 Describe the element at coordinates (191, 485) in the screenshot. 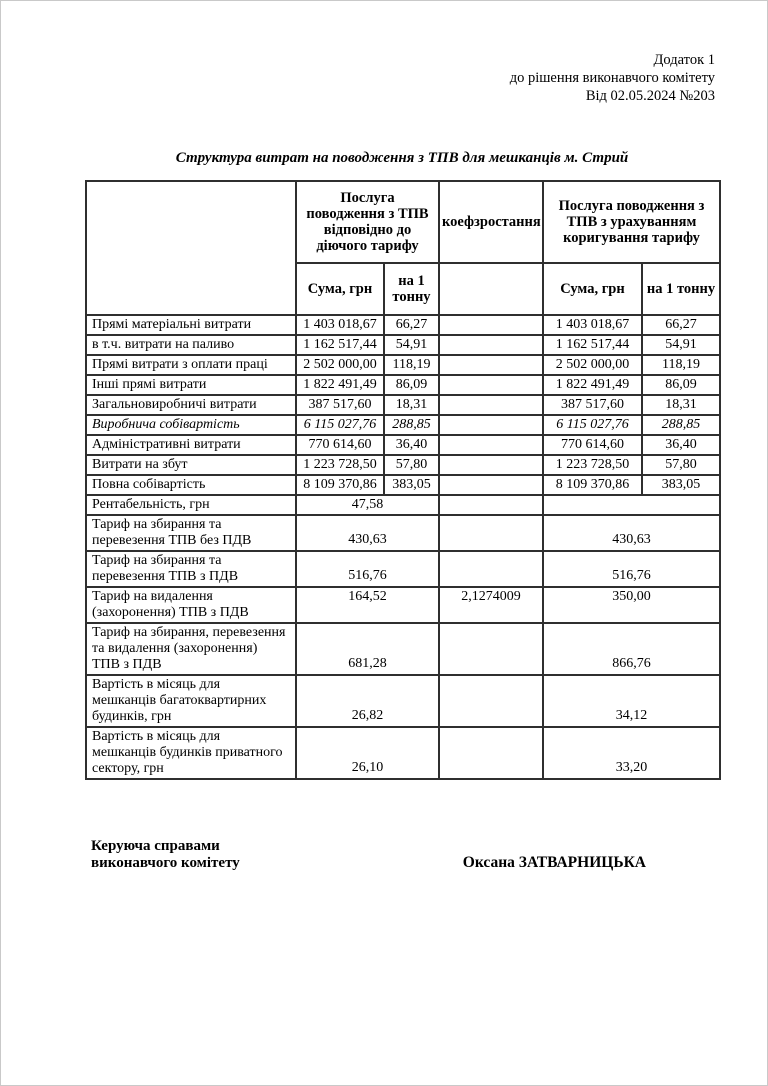

I see `row-label: Повна собівартість` at that location.